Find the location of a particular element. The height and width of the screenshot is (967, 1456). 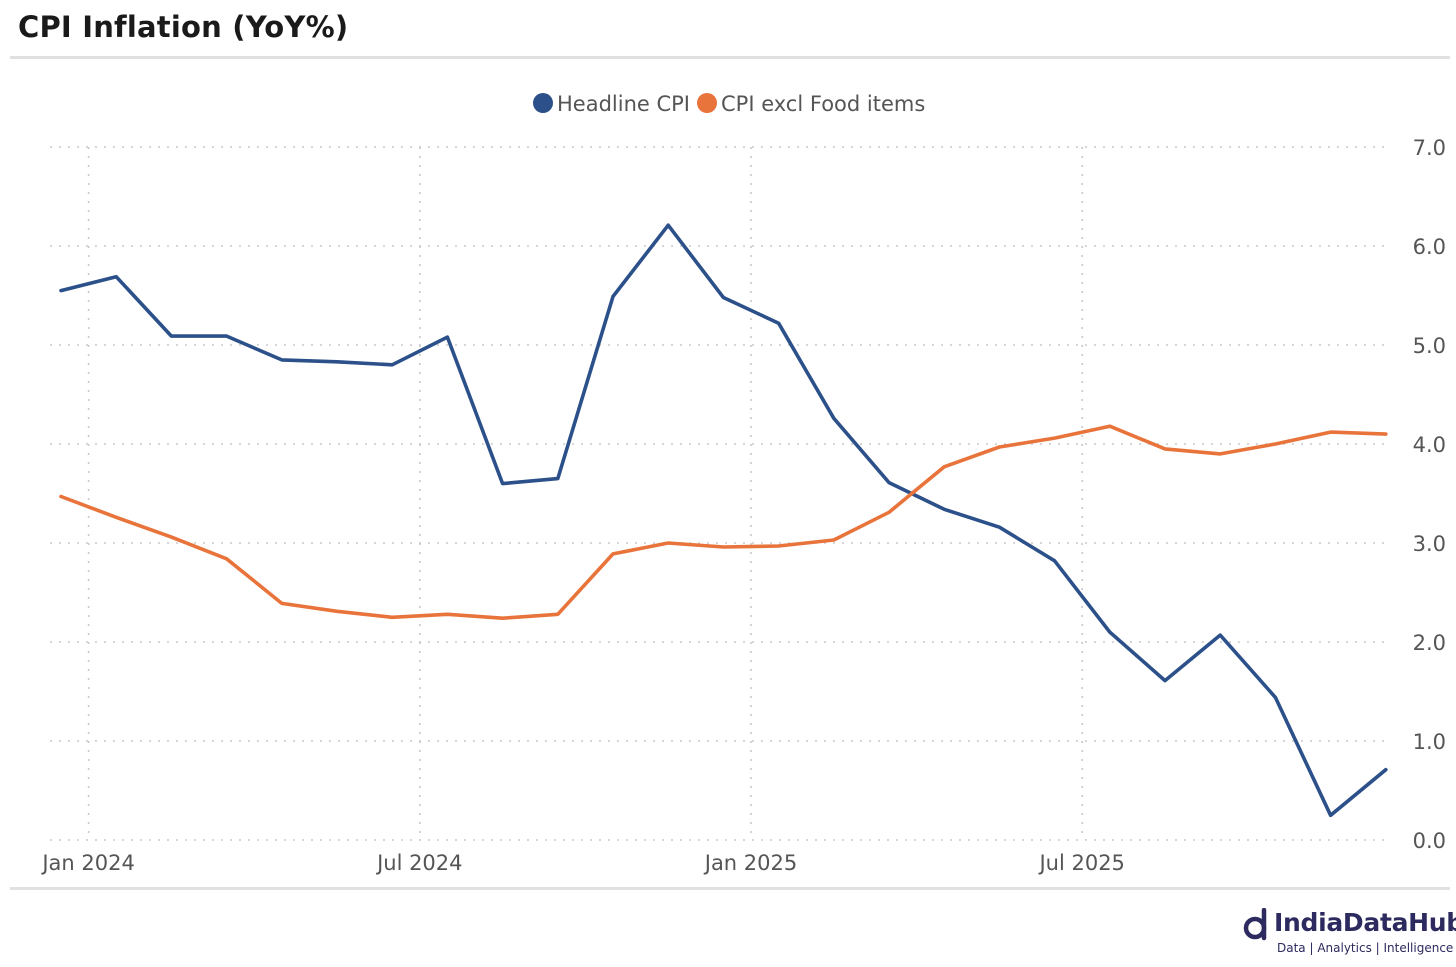

y-tick-label: 1.0 is located at coordinates (1429, 742).